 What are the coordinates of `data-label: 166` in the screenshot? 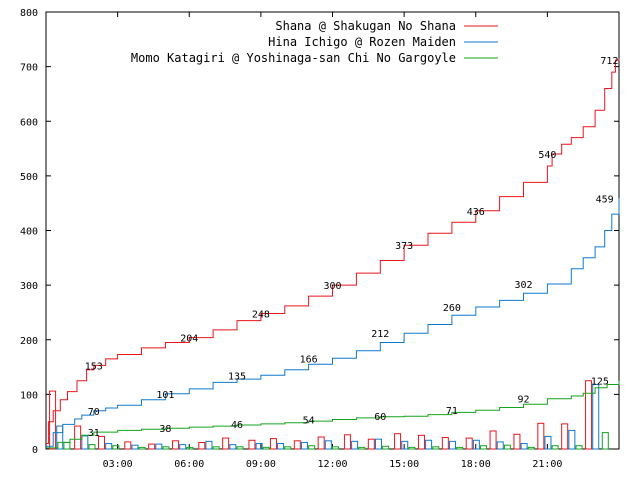 It's located at (309, 359).